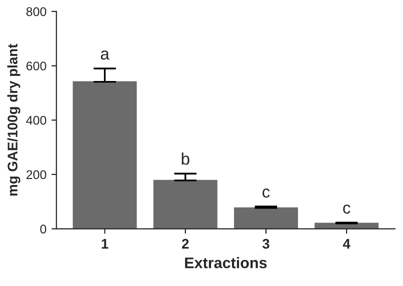 The image size is (403, 286). I want to click on y-tick-label: 800, so click(36, 11).